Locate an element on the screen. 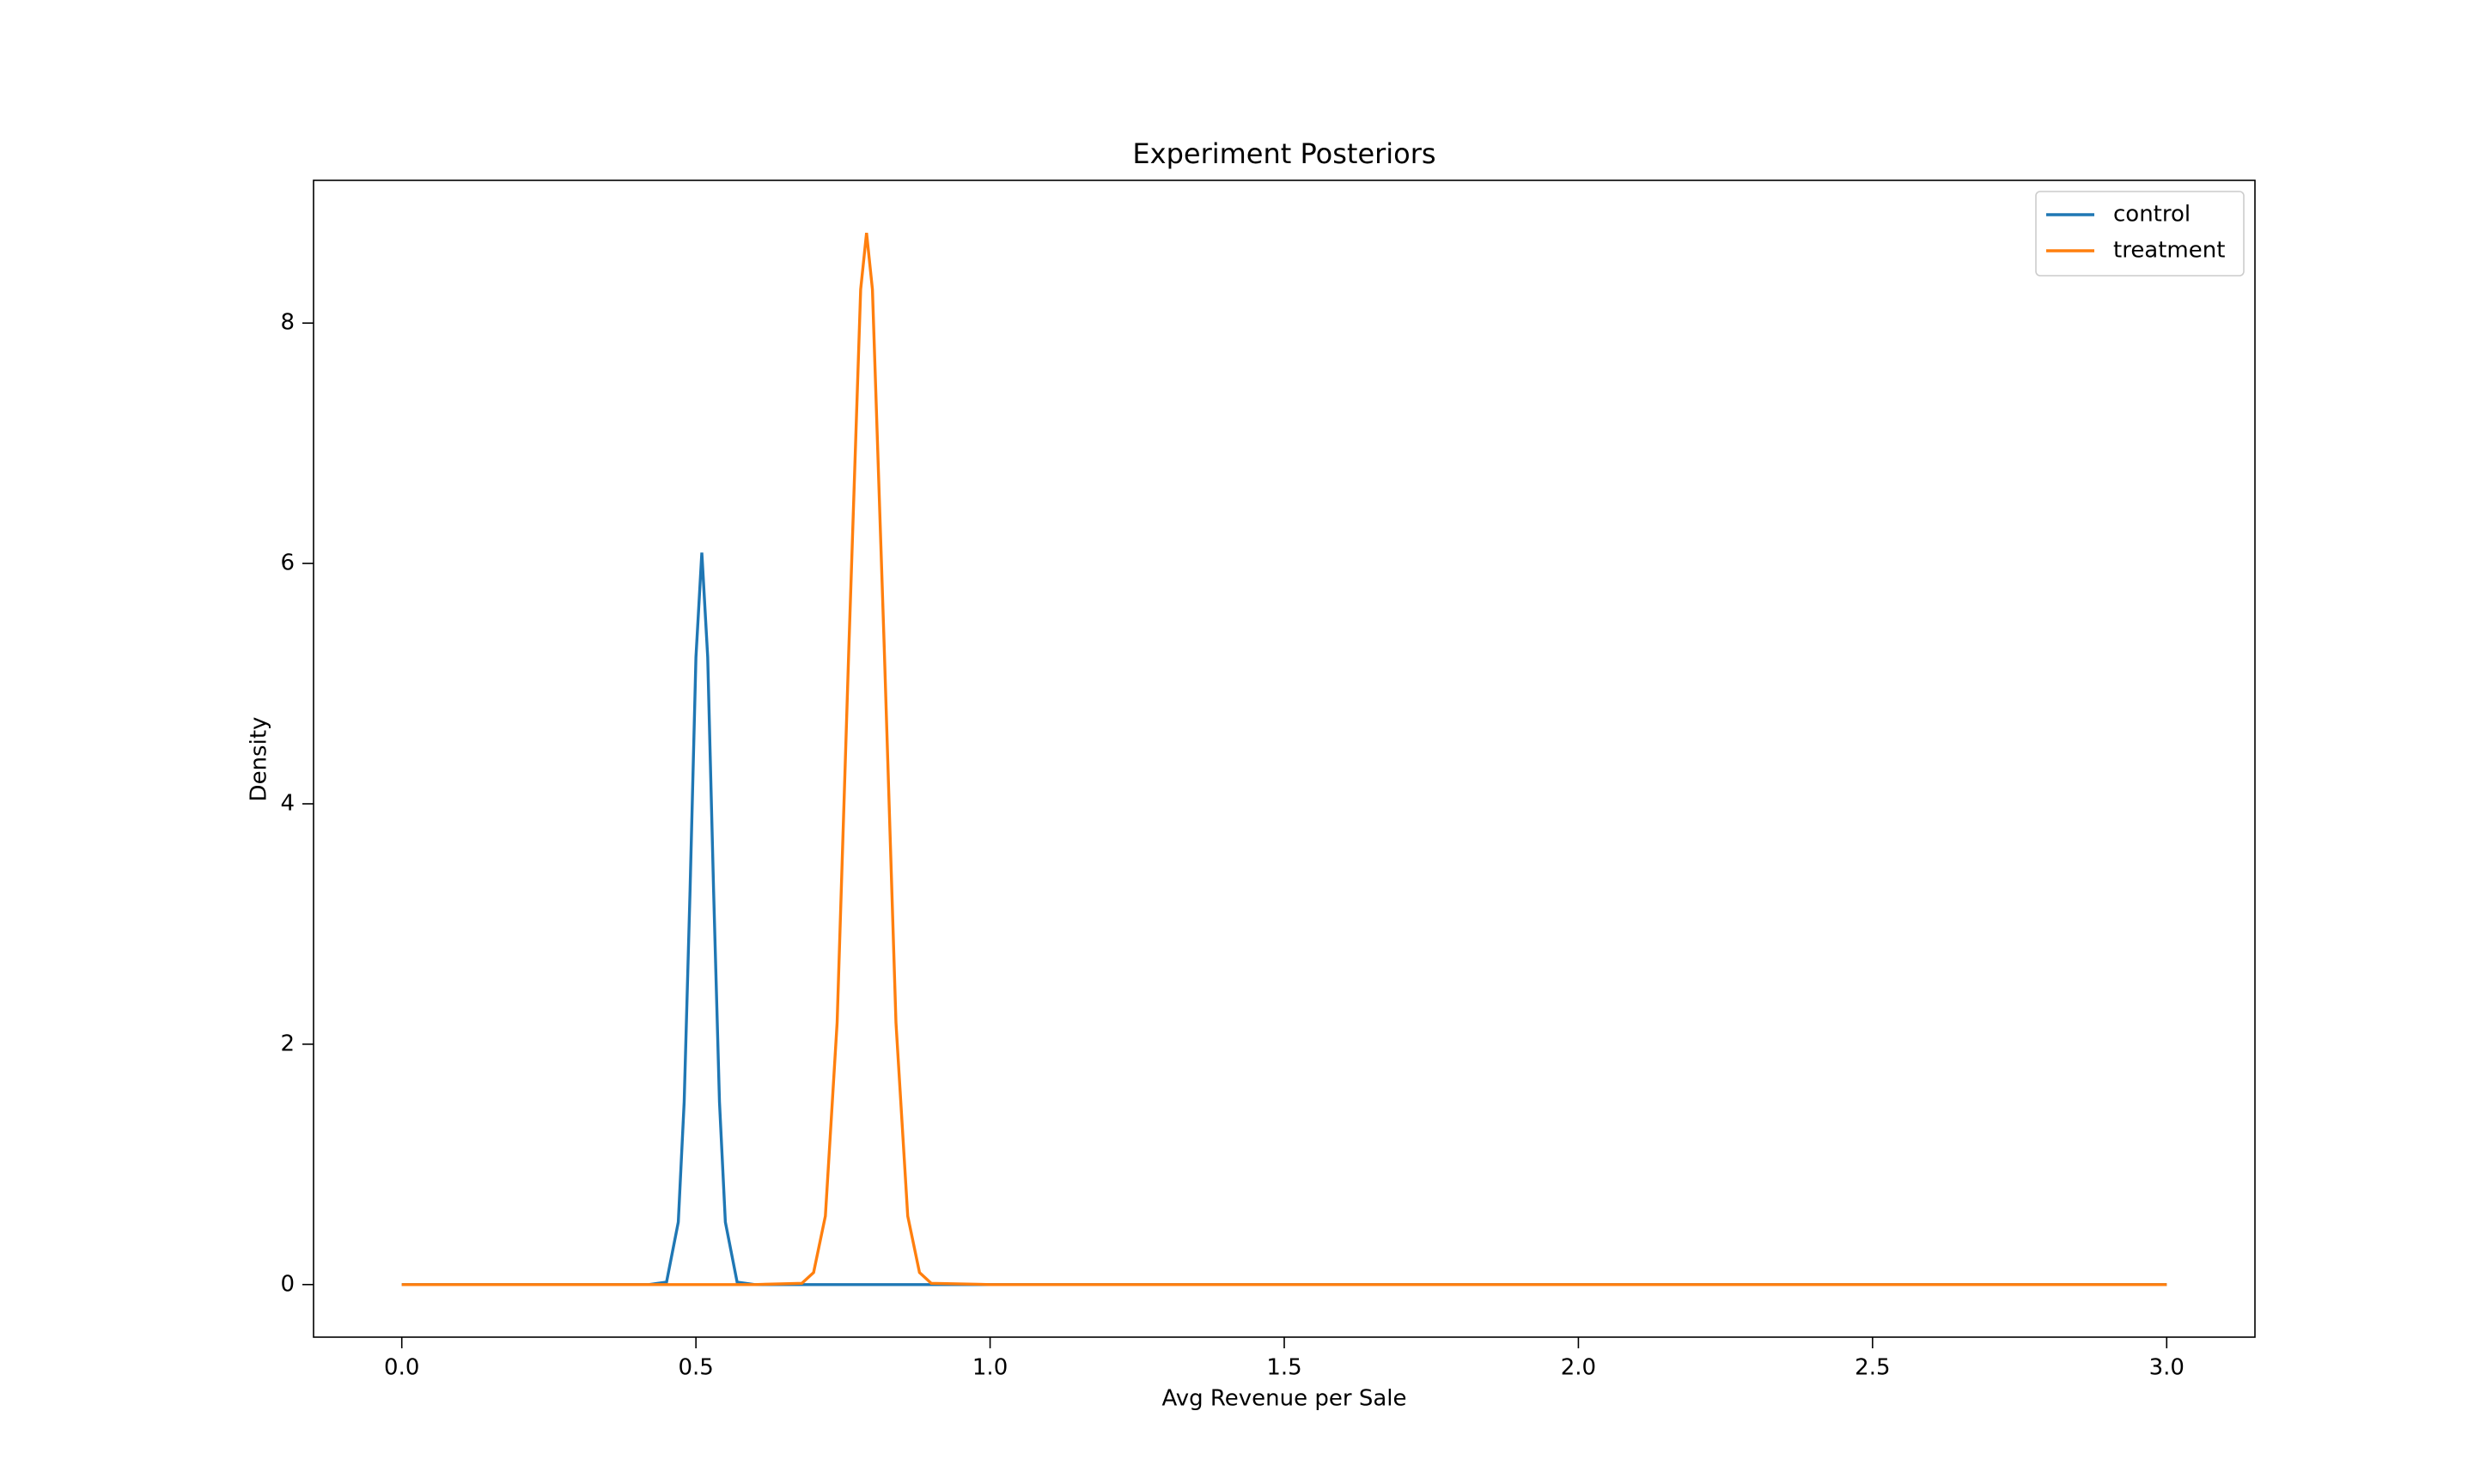 The height and width of the screenshot is (1484, 2474). y-axis-label: Density is located at coordinates (259, 759).